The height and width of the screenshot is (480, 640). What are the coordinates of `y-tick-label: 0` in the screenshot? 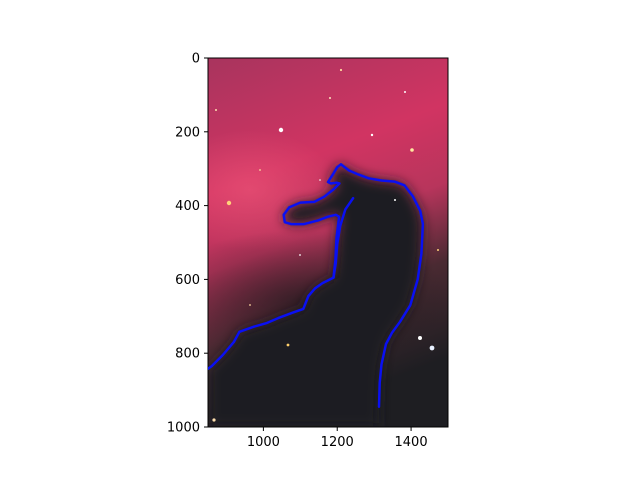 It's located at (196, 59).